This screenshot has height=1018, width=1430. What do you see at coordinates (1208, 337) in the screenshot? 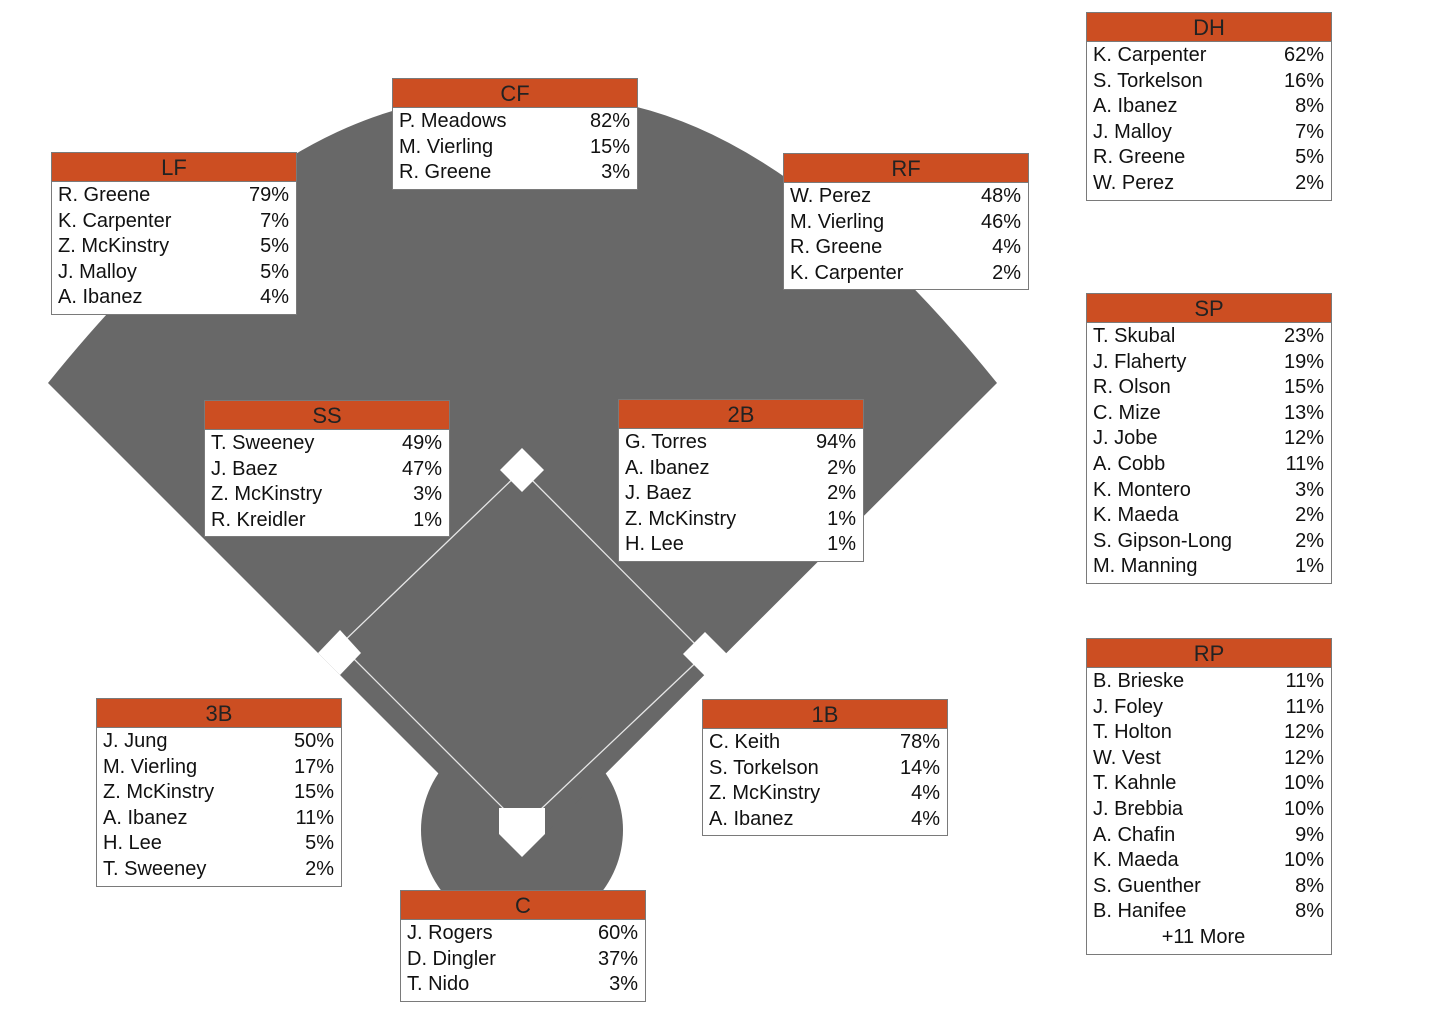
I see `player-row: T. Skubal 23%` at bounding box center [1208, 337].